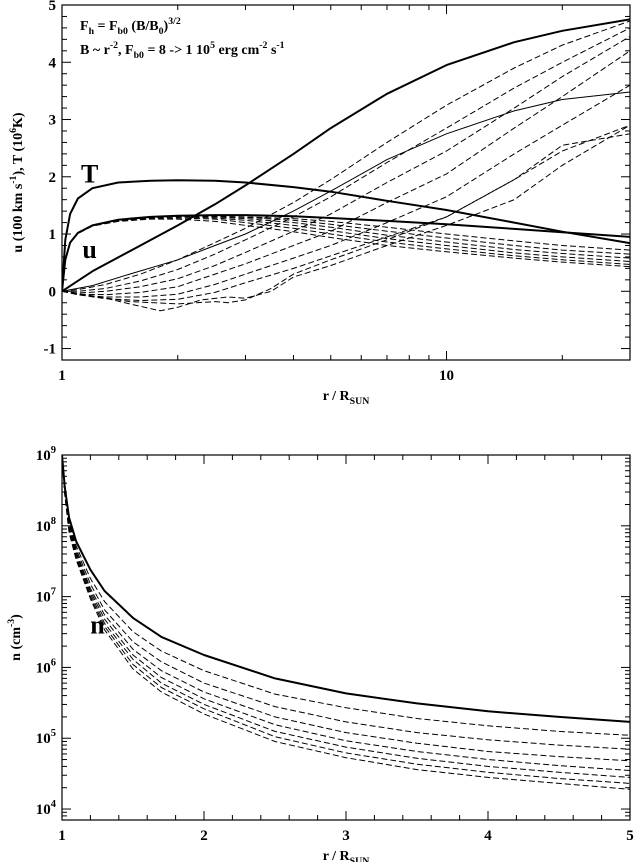 This screenshot has height=862, width=636. Describe the element at coordinates (50, 350) in the screenshot. I see `y-tick-label: -1` at that location.